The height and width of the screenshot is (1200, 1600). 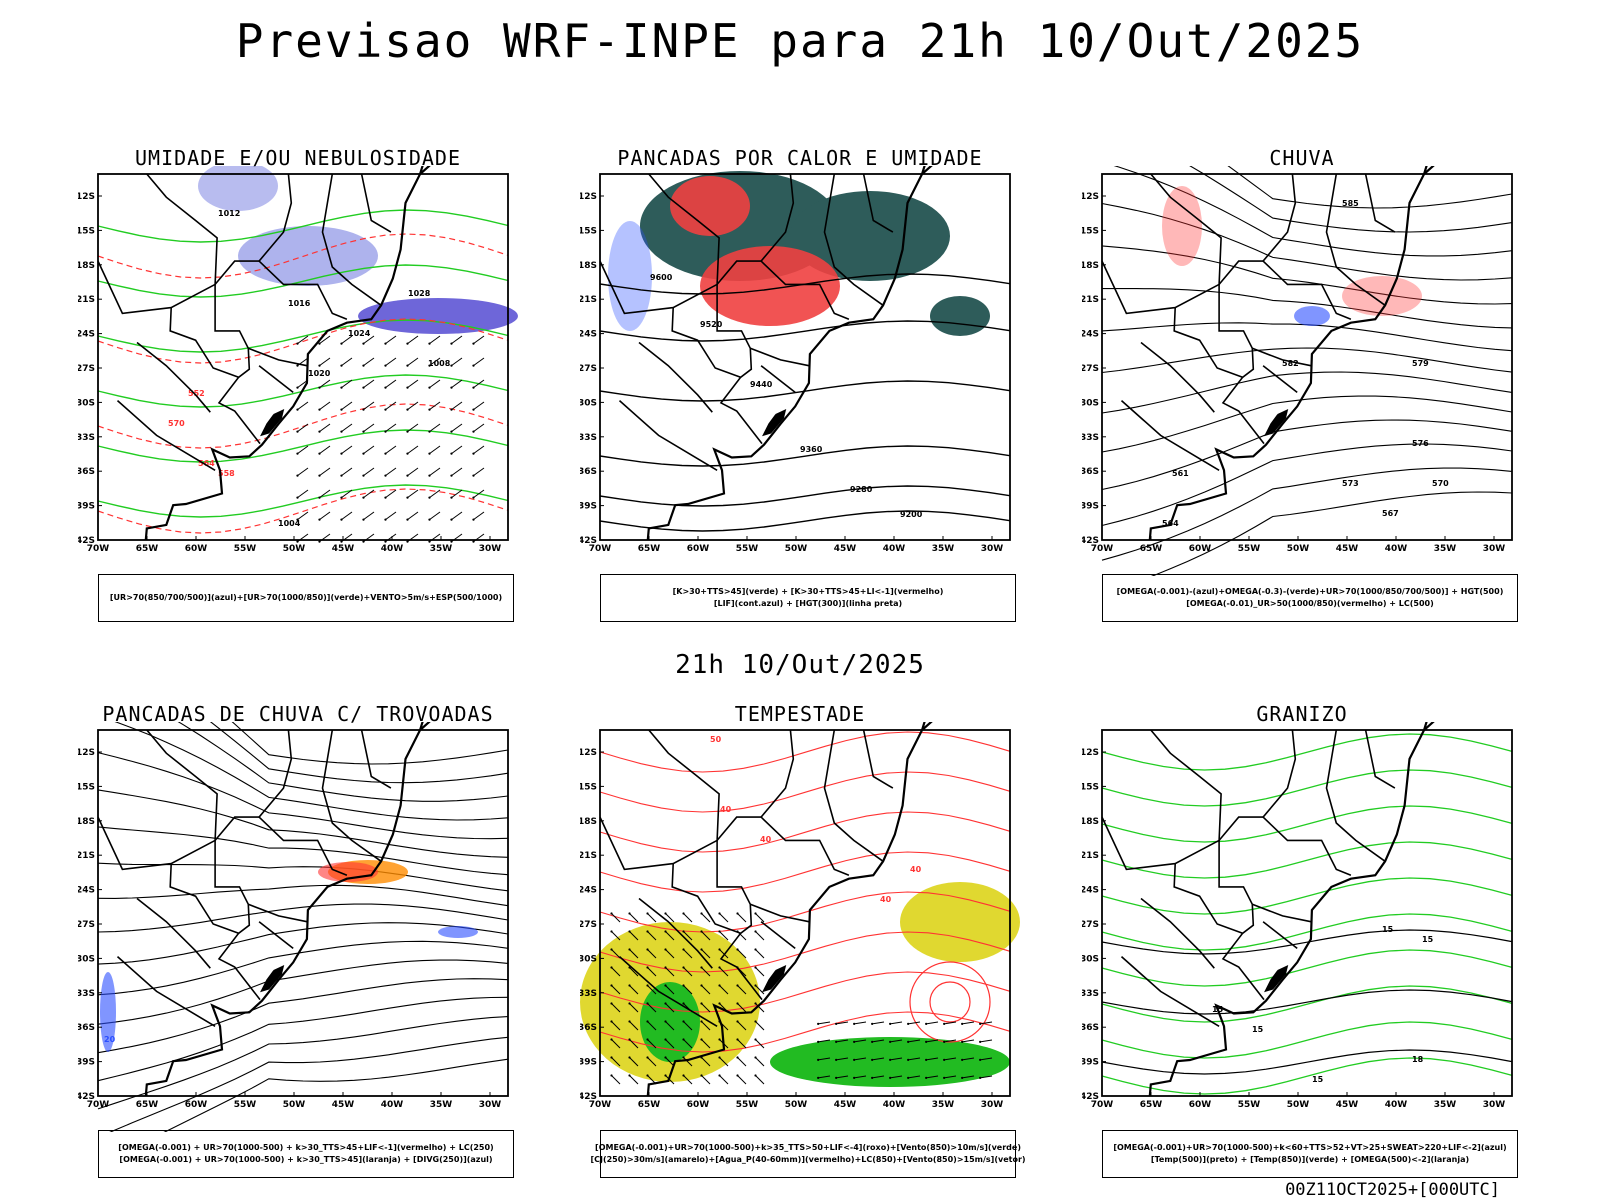 What do you see at coordinates (238, 188) in the screenshot?
I see `humid-area-blue` at bounding box center [238, 188].